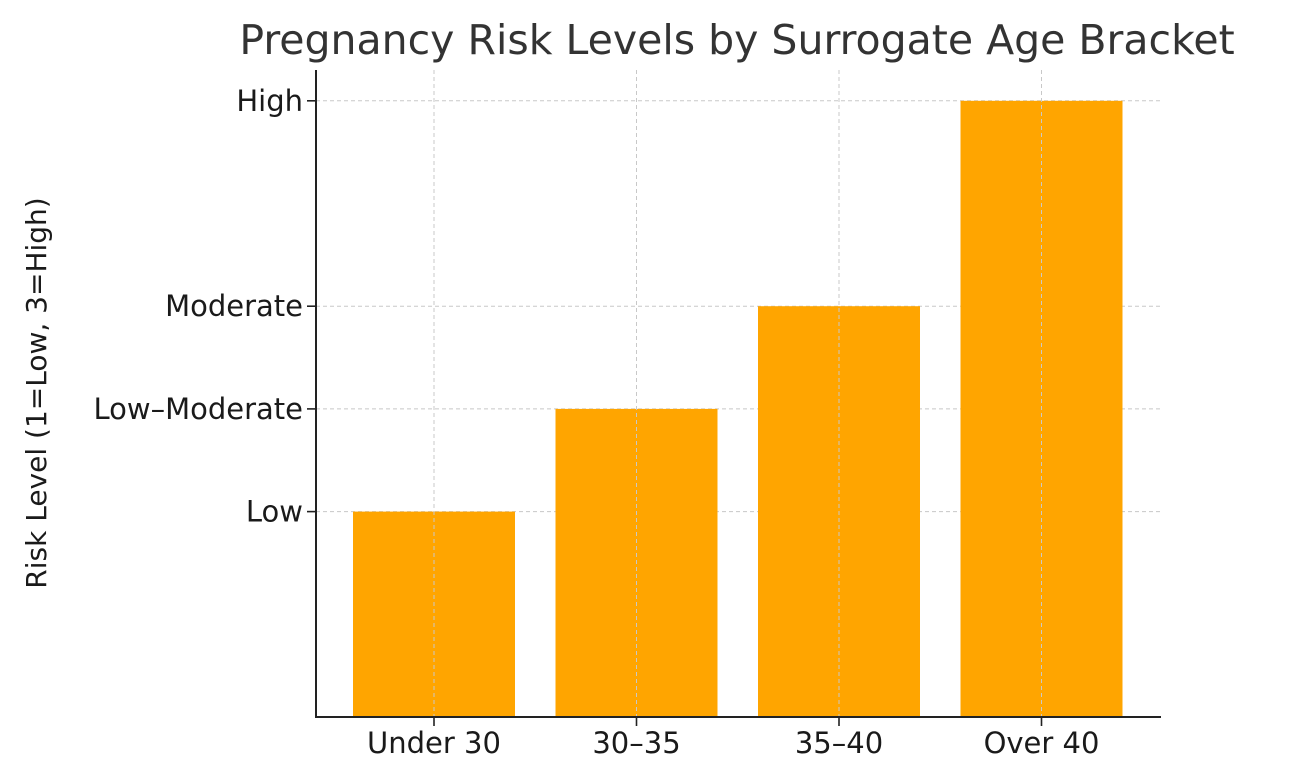  What do you see at coordinates (1042, 743) in the screenshot?
I see `x-tick-label: Over 40` at bounding box center [1042, 743].